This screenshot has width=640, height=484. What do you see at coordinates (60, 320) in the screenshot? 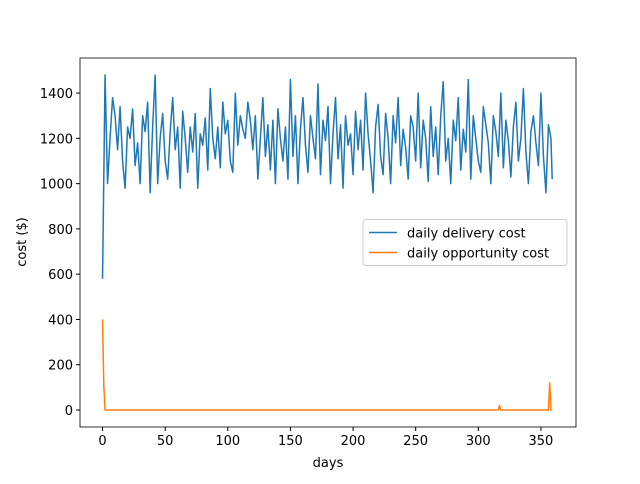
I see `y-tick-label: 400` at bounding box center [60, 320].